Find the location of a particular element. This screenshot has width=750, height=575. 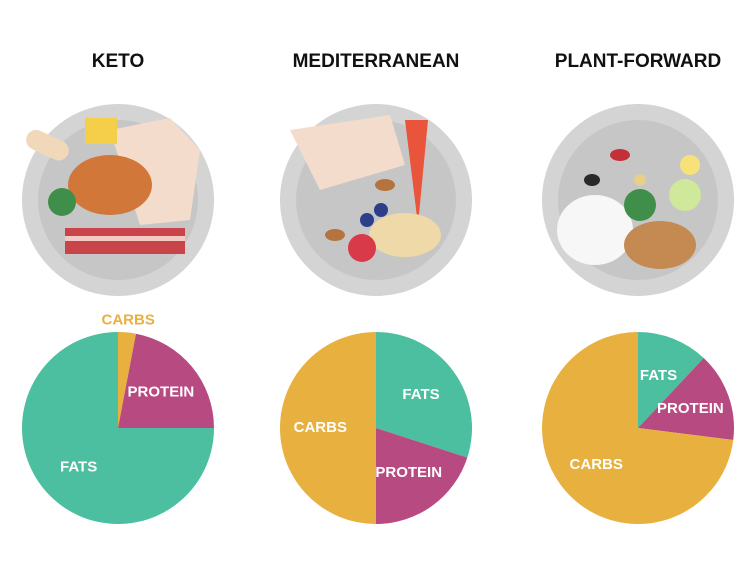

chart-title: KETO is located at coordinates (118, 61).